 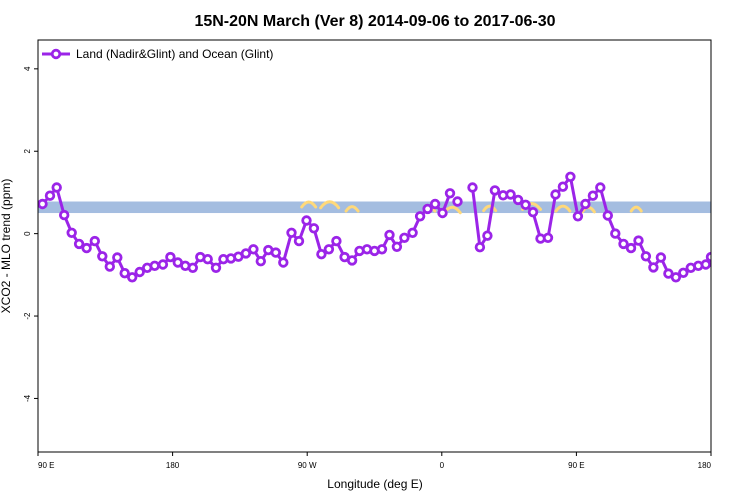 What do you see at coordinates (307, 465) in the screenshot?
I see `x-tick-label: 90 W` at bounding box center [307, 465].